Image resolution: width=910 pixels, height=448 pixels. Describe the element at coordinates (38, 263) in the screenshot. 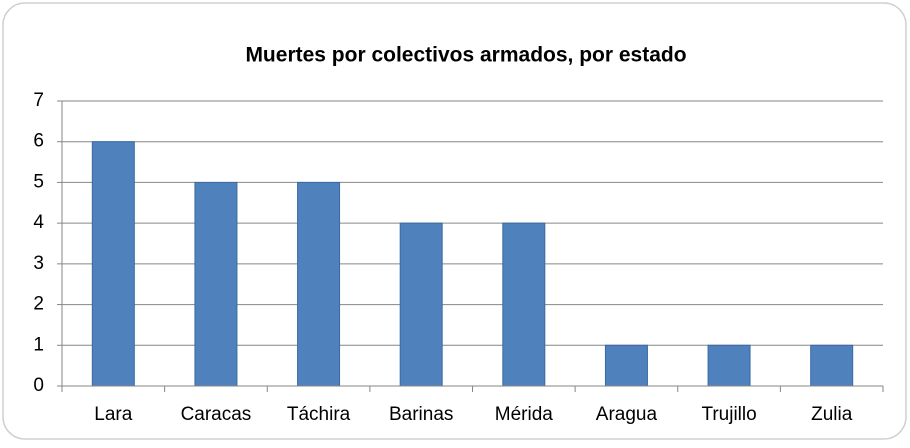

I see `y-tick-label: 3` at that location.